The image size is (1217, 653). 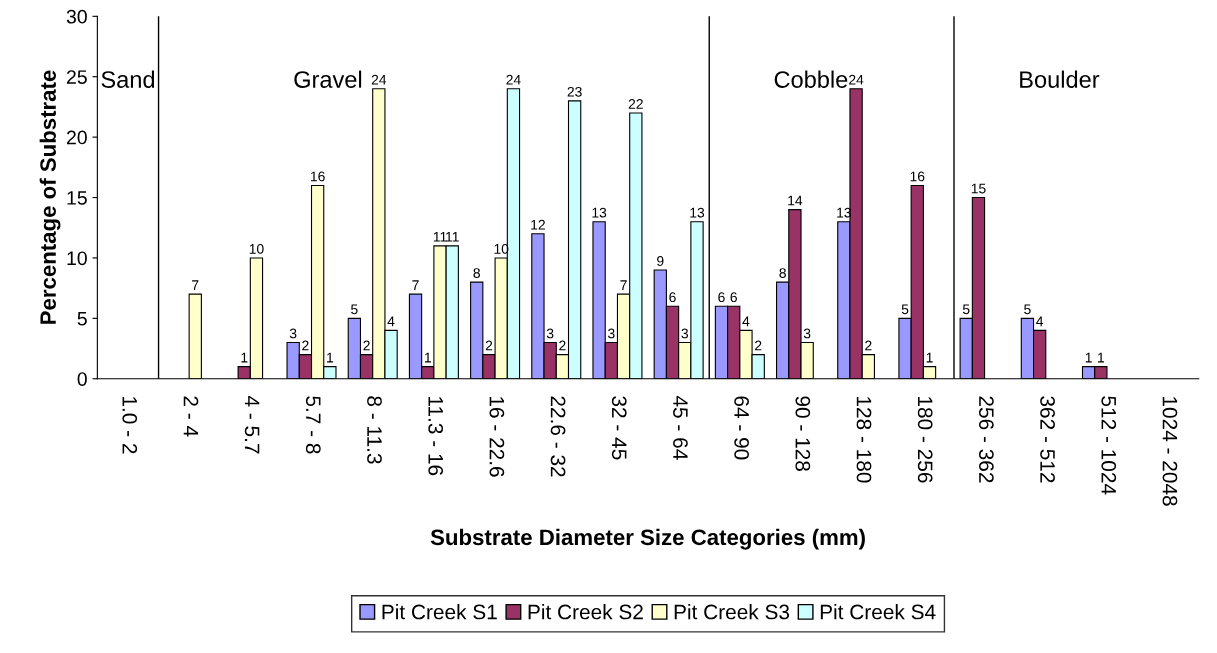 What do you see at coordinates (76, 137) in the screenshot?
I see `y-tick-label: 20` at bounding box center [76, 137].